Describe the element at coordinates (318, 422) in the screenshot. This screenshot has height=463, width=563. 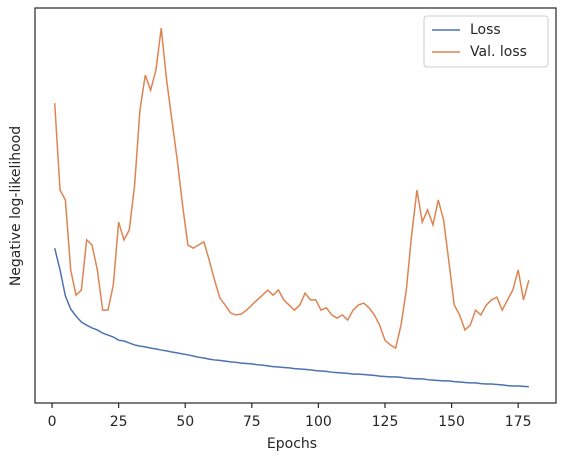
I see `x-tick-label: 100` at that location.